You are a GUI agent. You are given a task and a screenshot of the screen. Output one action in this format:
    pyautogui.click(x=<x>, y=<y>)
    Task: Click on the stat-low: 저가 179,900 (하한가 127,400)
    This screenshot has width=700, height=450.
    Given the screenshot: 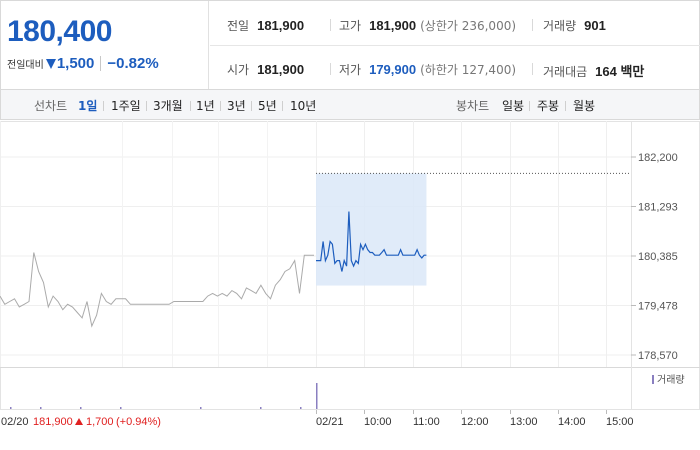 What is the action you would take?
    pyautogui.click(x=427, y=69)
    